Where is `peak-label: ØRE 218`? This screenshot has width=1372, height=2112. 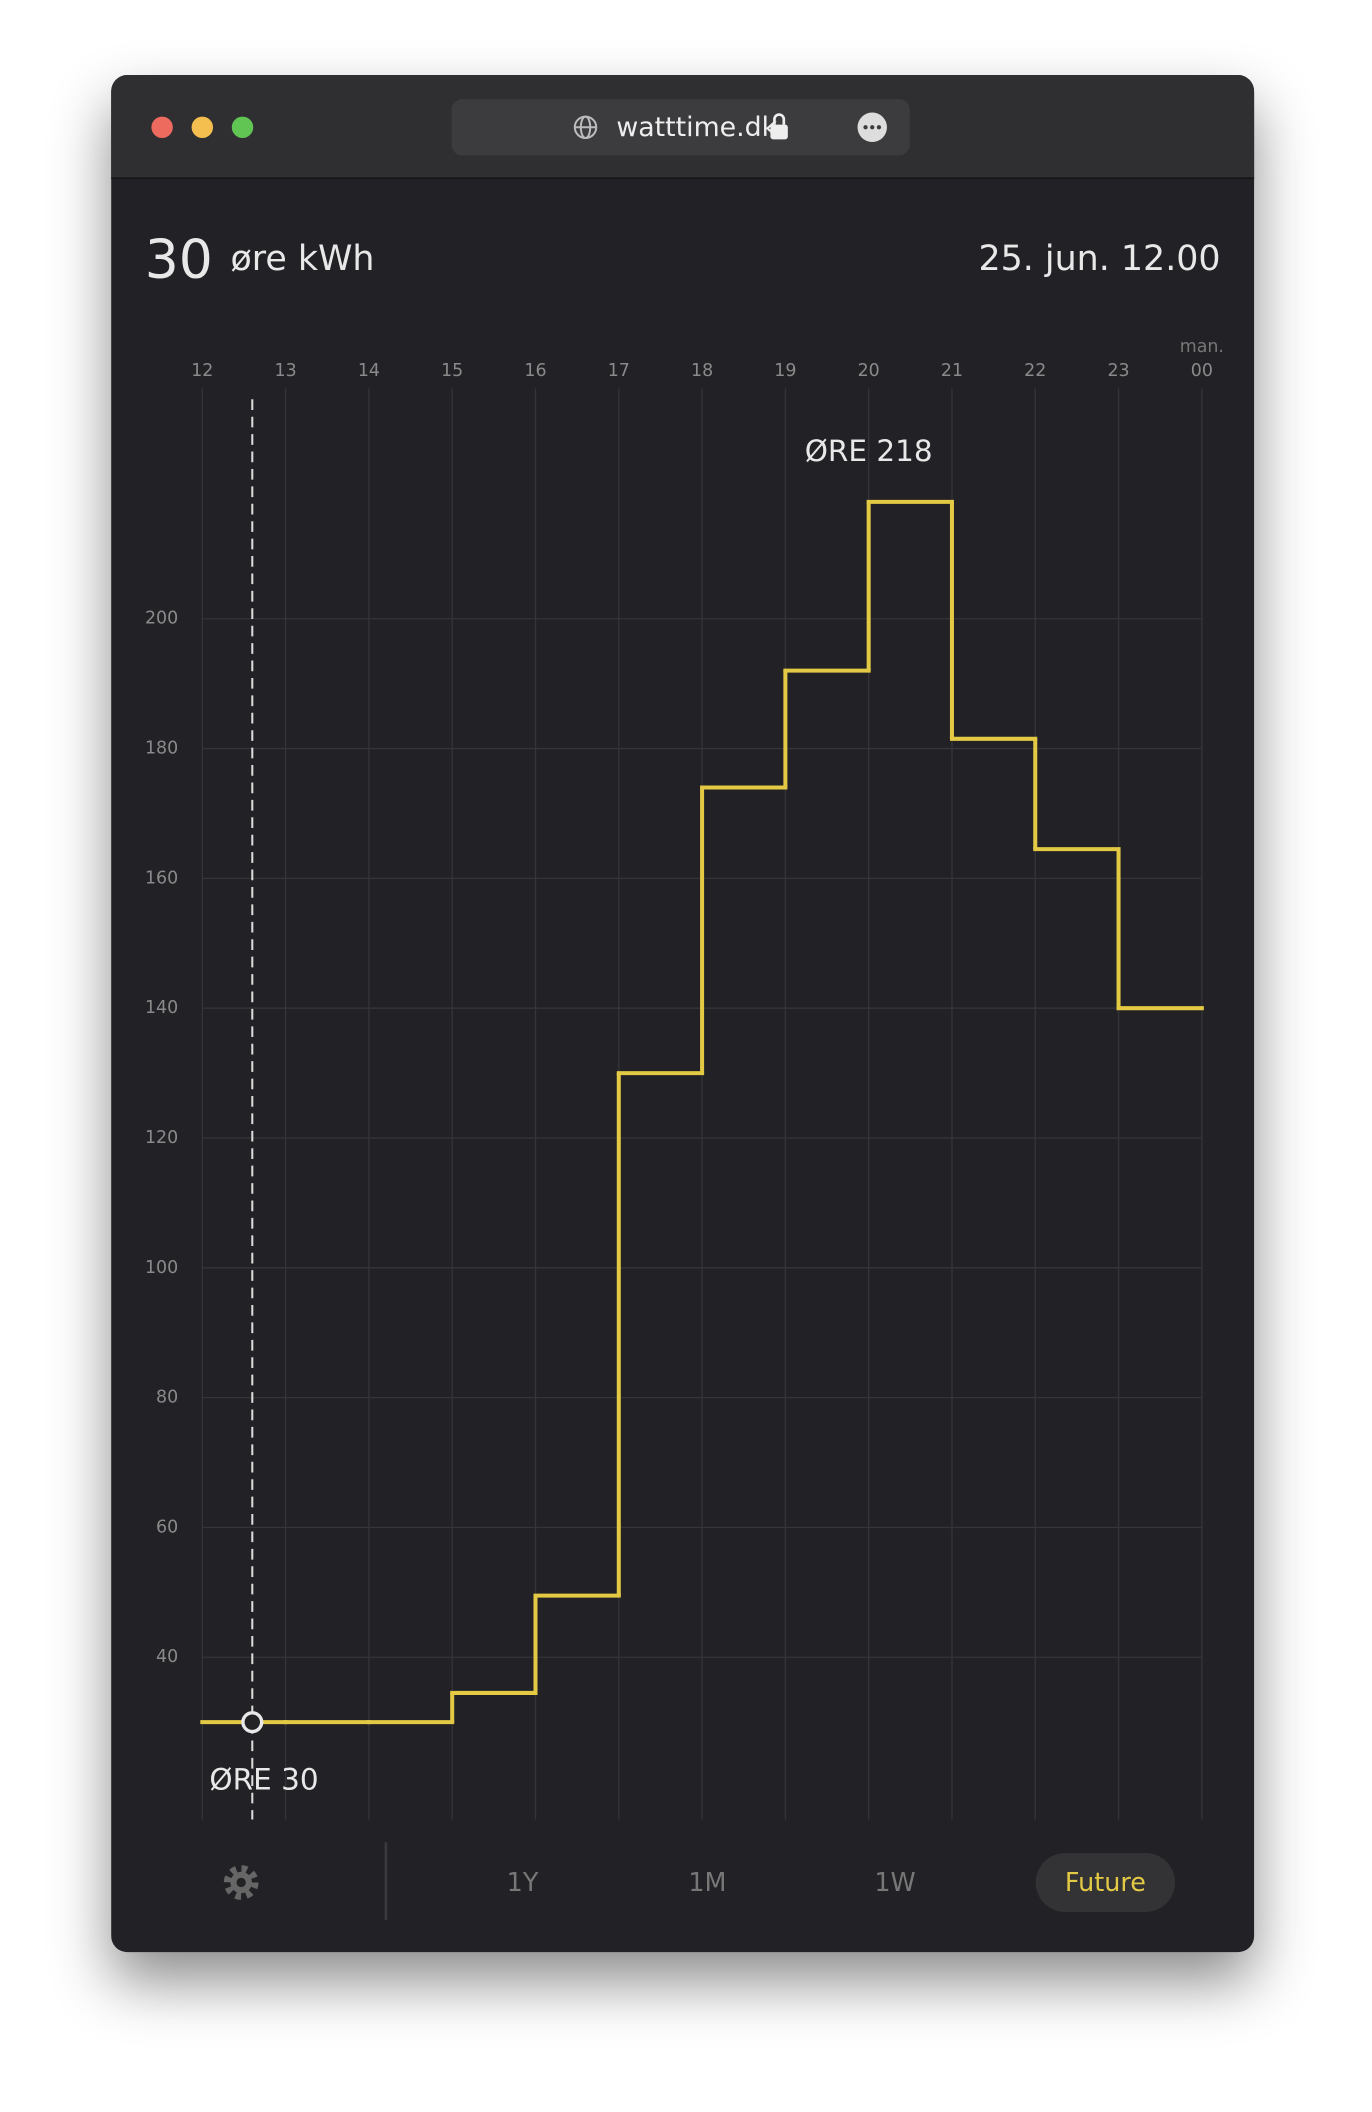
peak-label: ØRE 218 is located at coordinates (869, 451).